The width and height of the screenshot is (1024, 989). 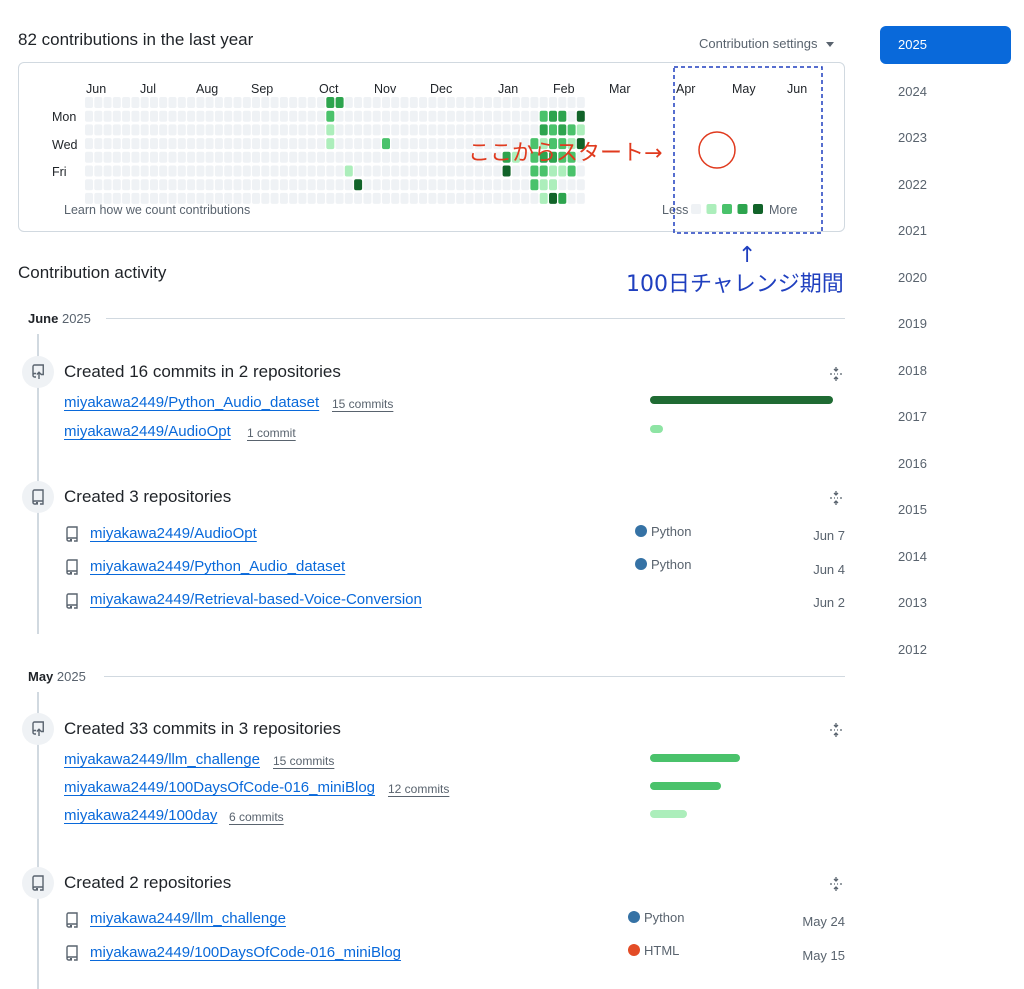 What do you see at coordinates (836, 374) in the screenshot?
I see `collapse-icon` at bounding box center [836, 374].